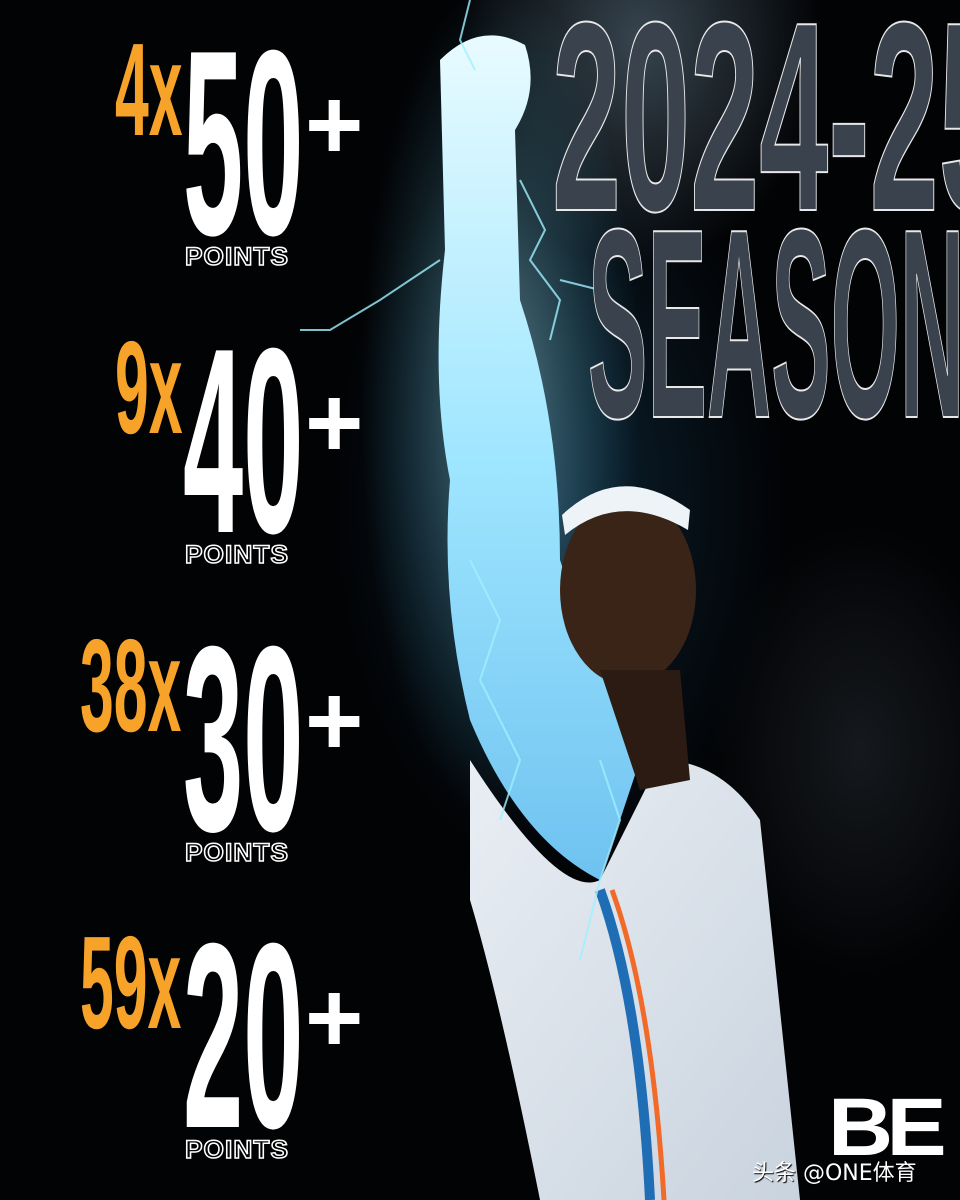  I want to click on season-label: SEASON, so click(774, 324).